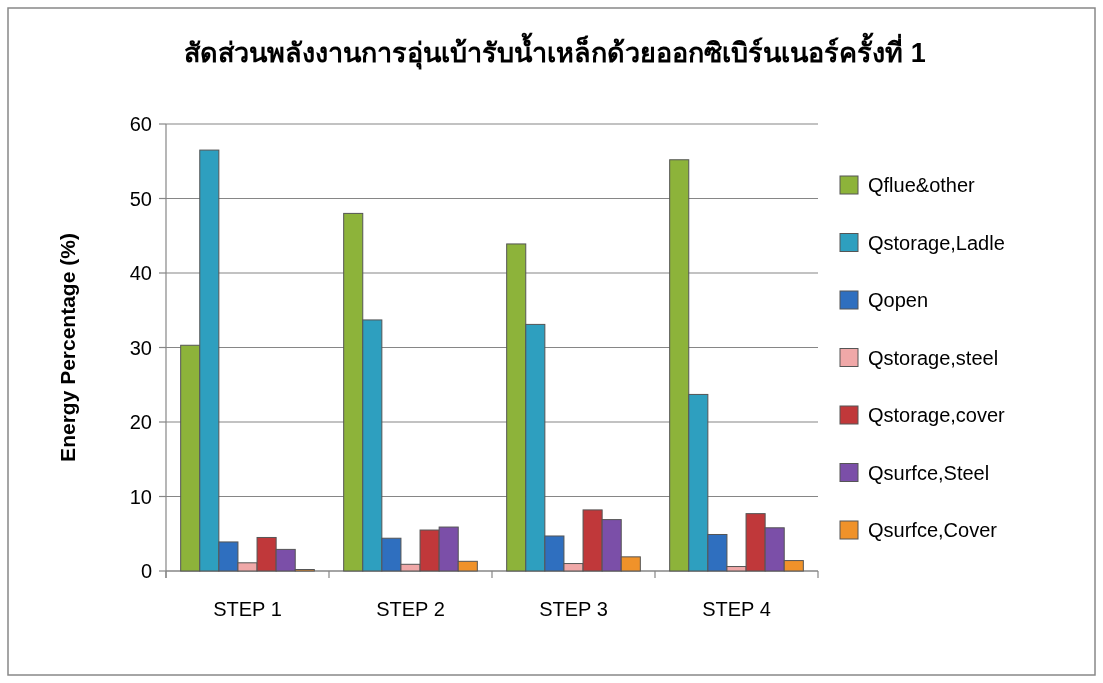 This screenshot has width=1103, height=683. I want to click on legend-label: Qstorage,cover, so click(937, 415).